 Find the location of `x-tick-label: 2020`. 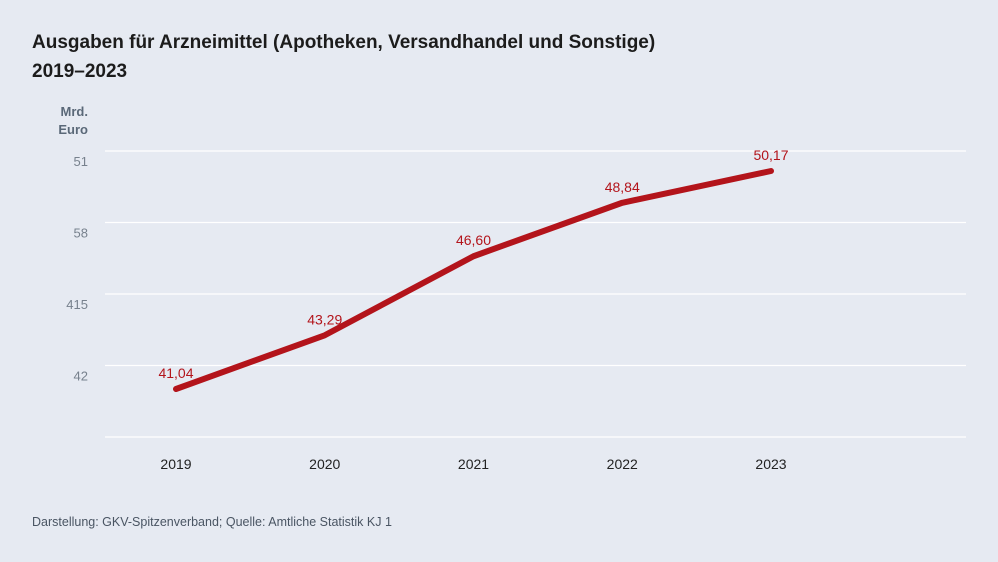

x-tick-label: 2020 is located at coordinates (324, 464).